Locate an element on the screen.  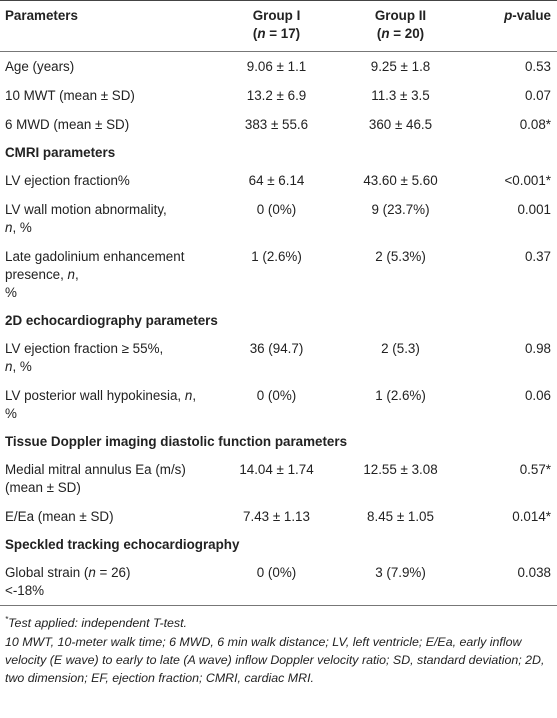
row-label-eea: E/Ea (mean ± SD) is located at coordinates (59, 516).